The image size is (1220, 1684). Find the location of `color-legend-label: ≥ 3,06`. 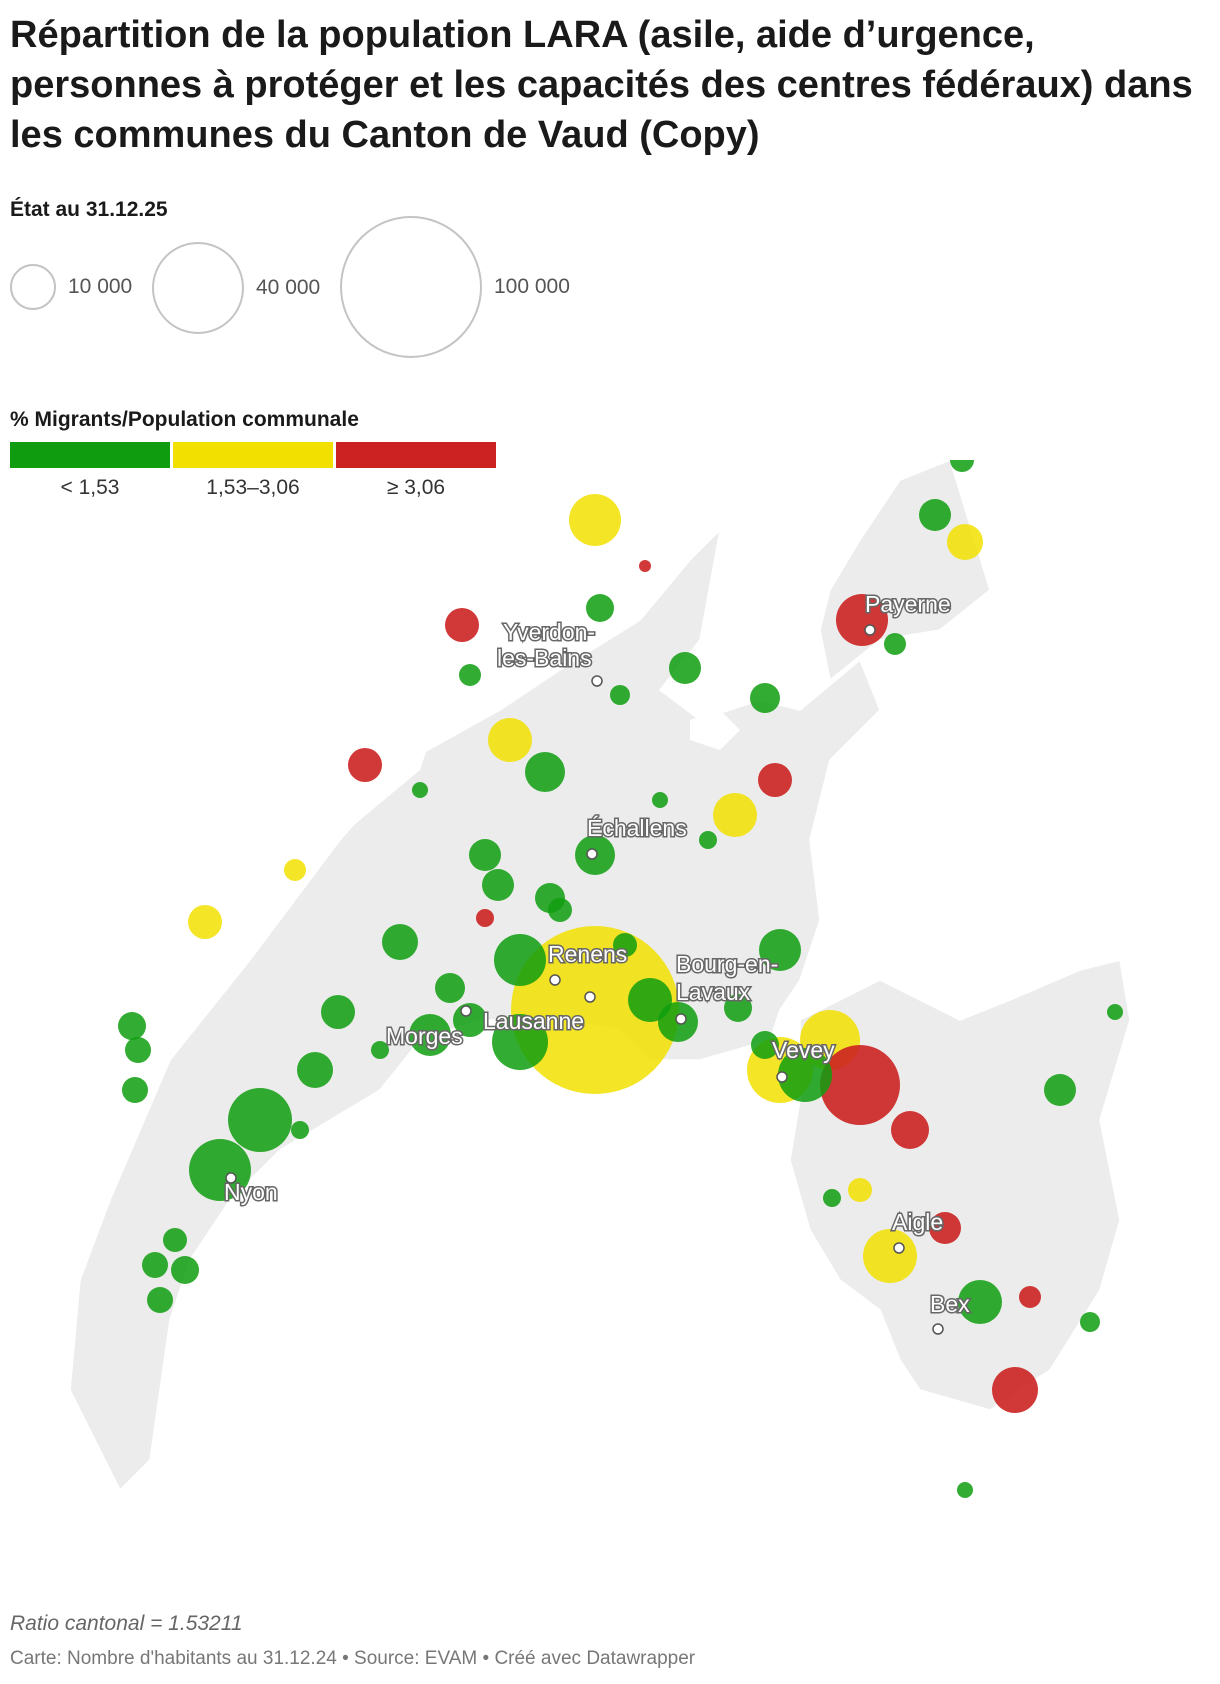

color-legend-label: ≥ 3,06 is located at coordinates (416, 487).